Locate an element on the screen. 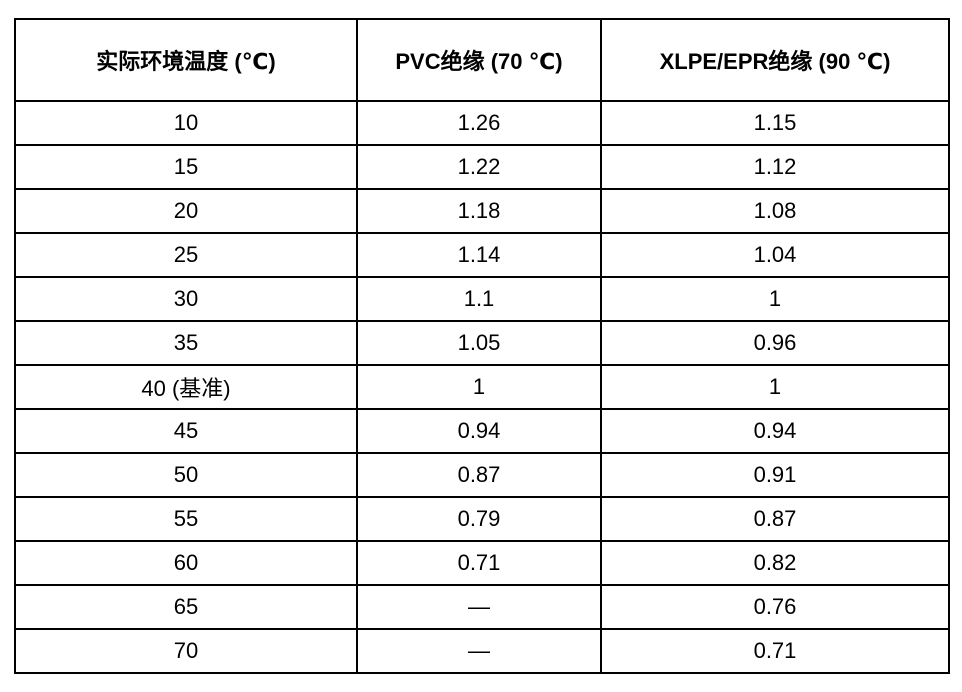 The width and height of the screenshot is (962, 692). pvc-factor-cell: 1.22 is located at coordinates (479, 167).